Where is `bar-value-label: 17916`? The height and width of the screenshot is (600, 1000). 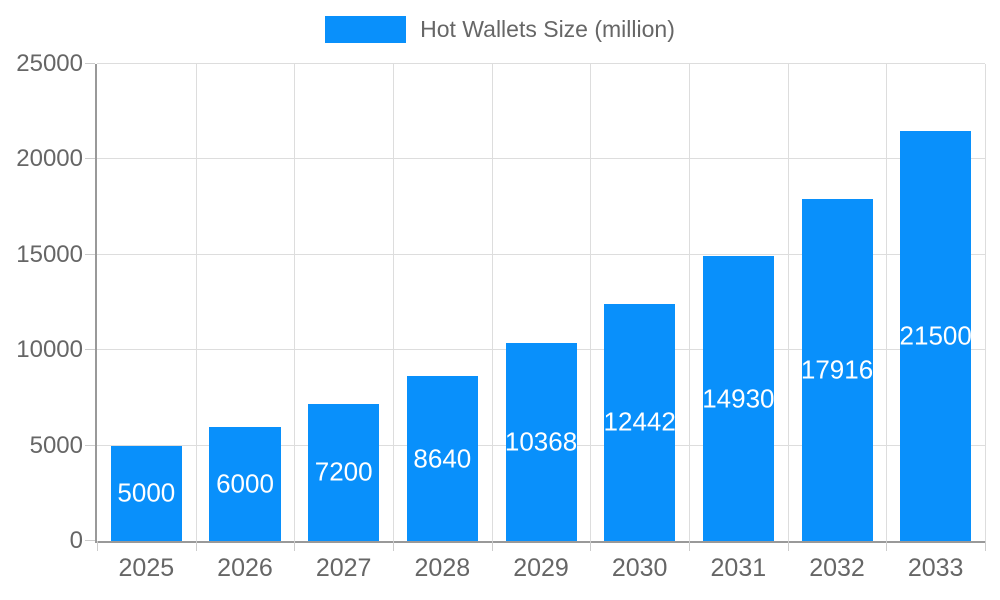
bar-value-label: 17916 is located at coordinates (837, 369).